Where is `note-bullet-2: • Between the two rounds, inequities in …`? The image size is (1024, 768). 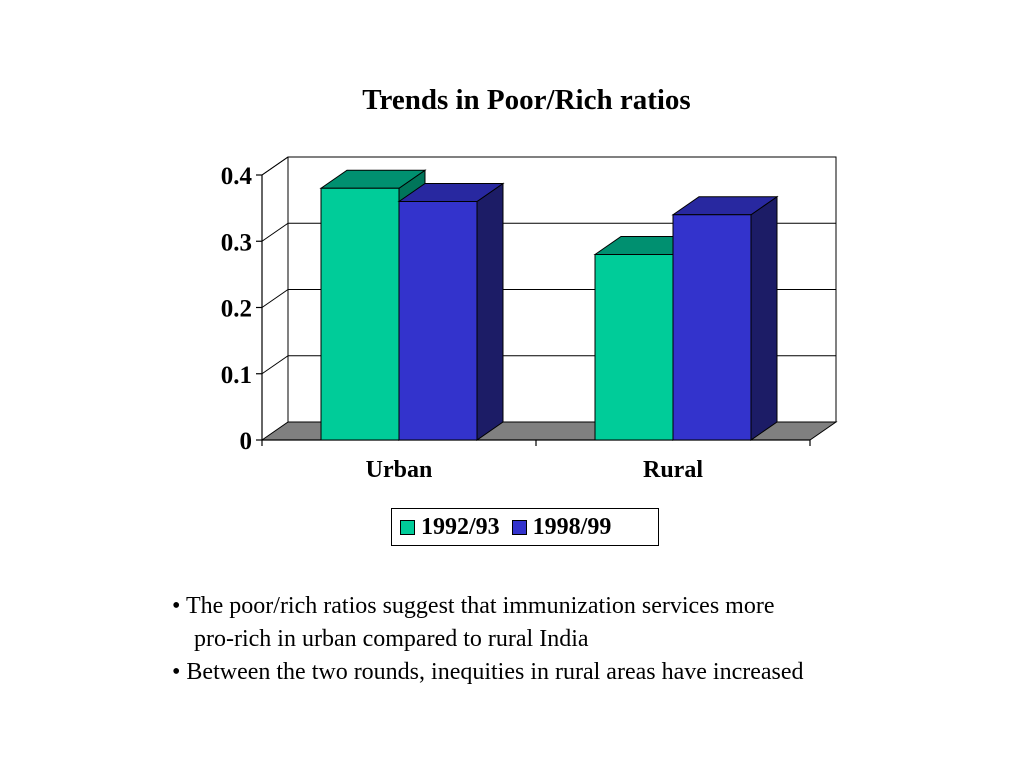 note-bullet-2: • Between the two rounds, inequities in … is located at coordinates (488, 672).